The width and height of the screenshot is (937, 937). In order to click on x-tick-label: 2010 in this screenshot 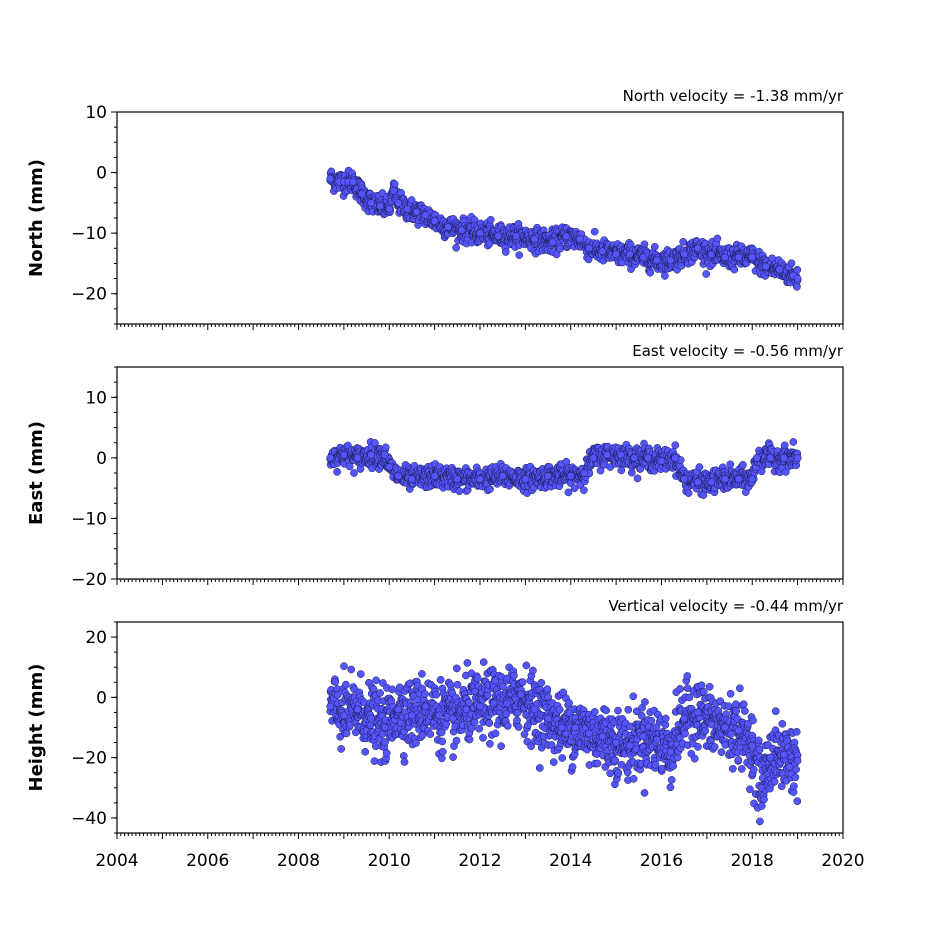, I will do `click(389, 861)`.